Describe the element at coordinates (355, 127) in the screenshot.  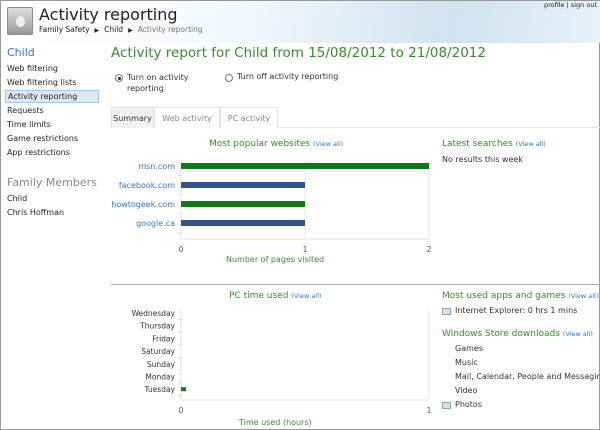
I see `tab-divider` at that location.